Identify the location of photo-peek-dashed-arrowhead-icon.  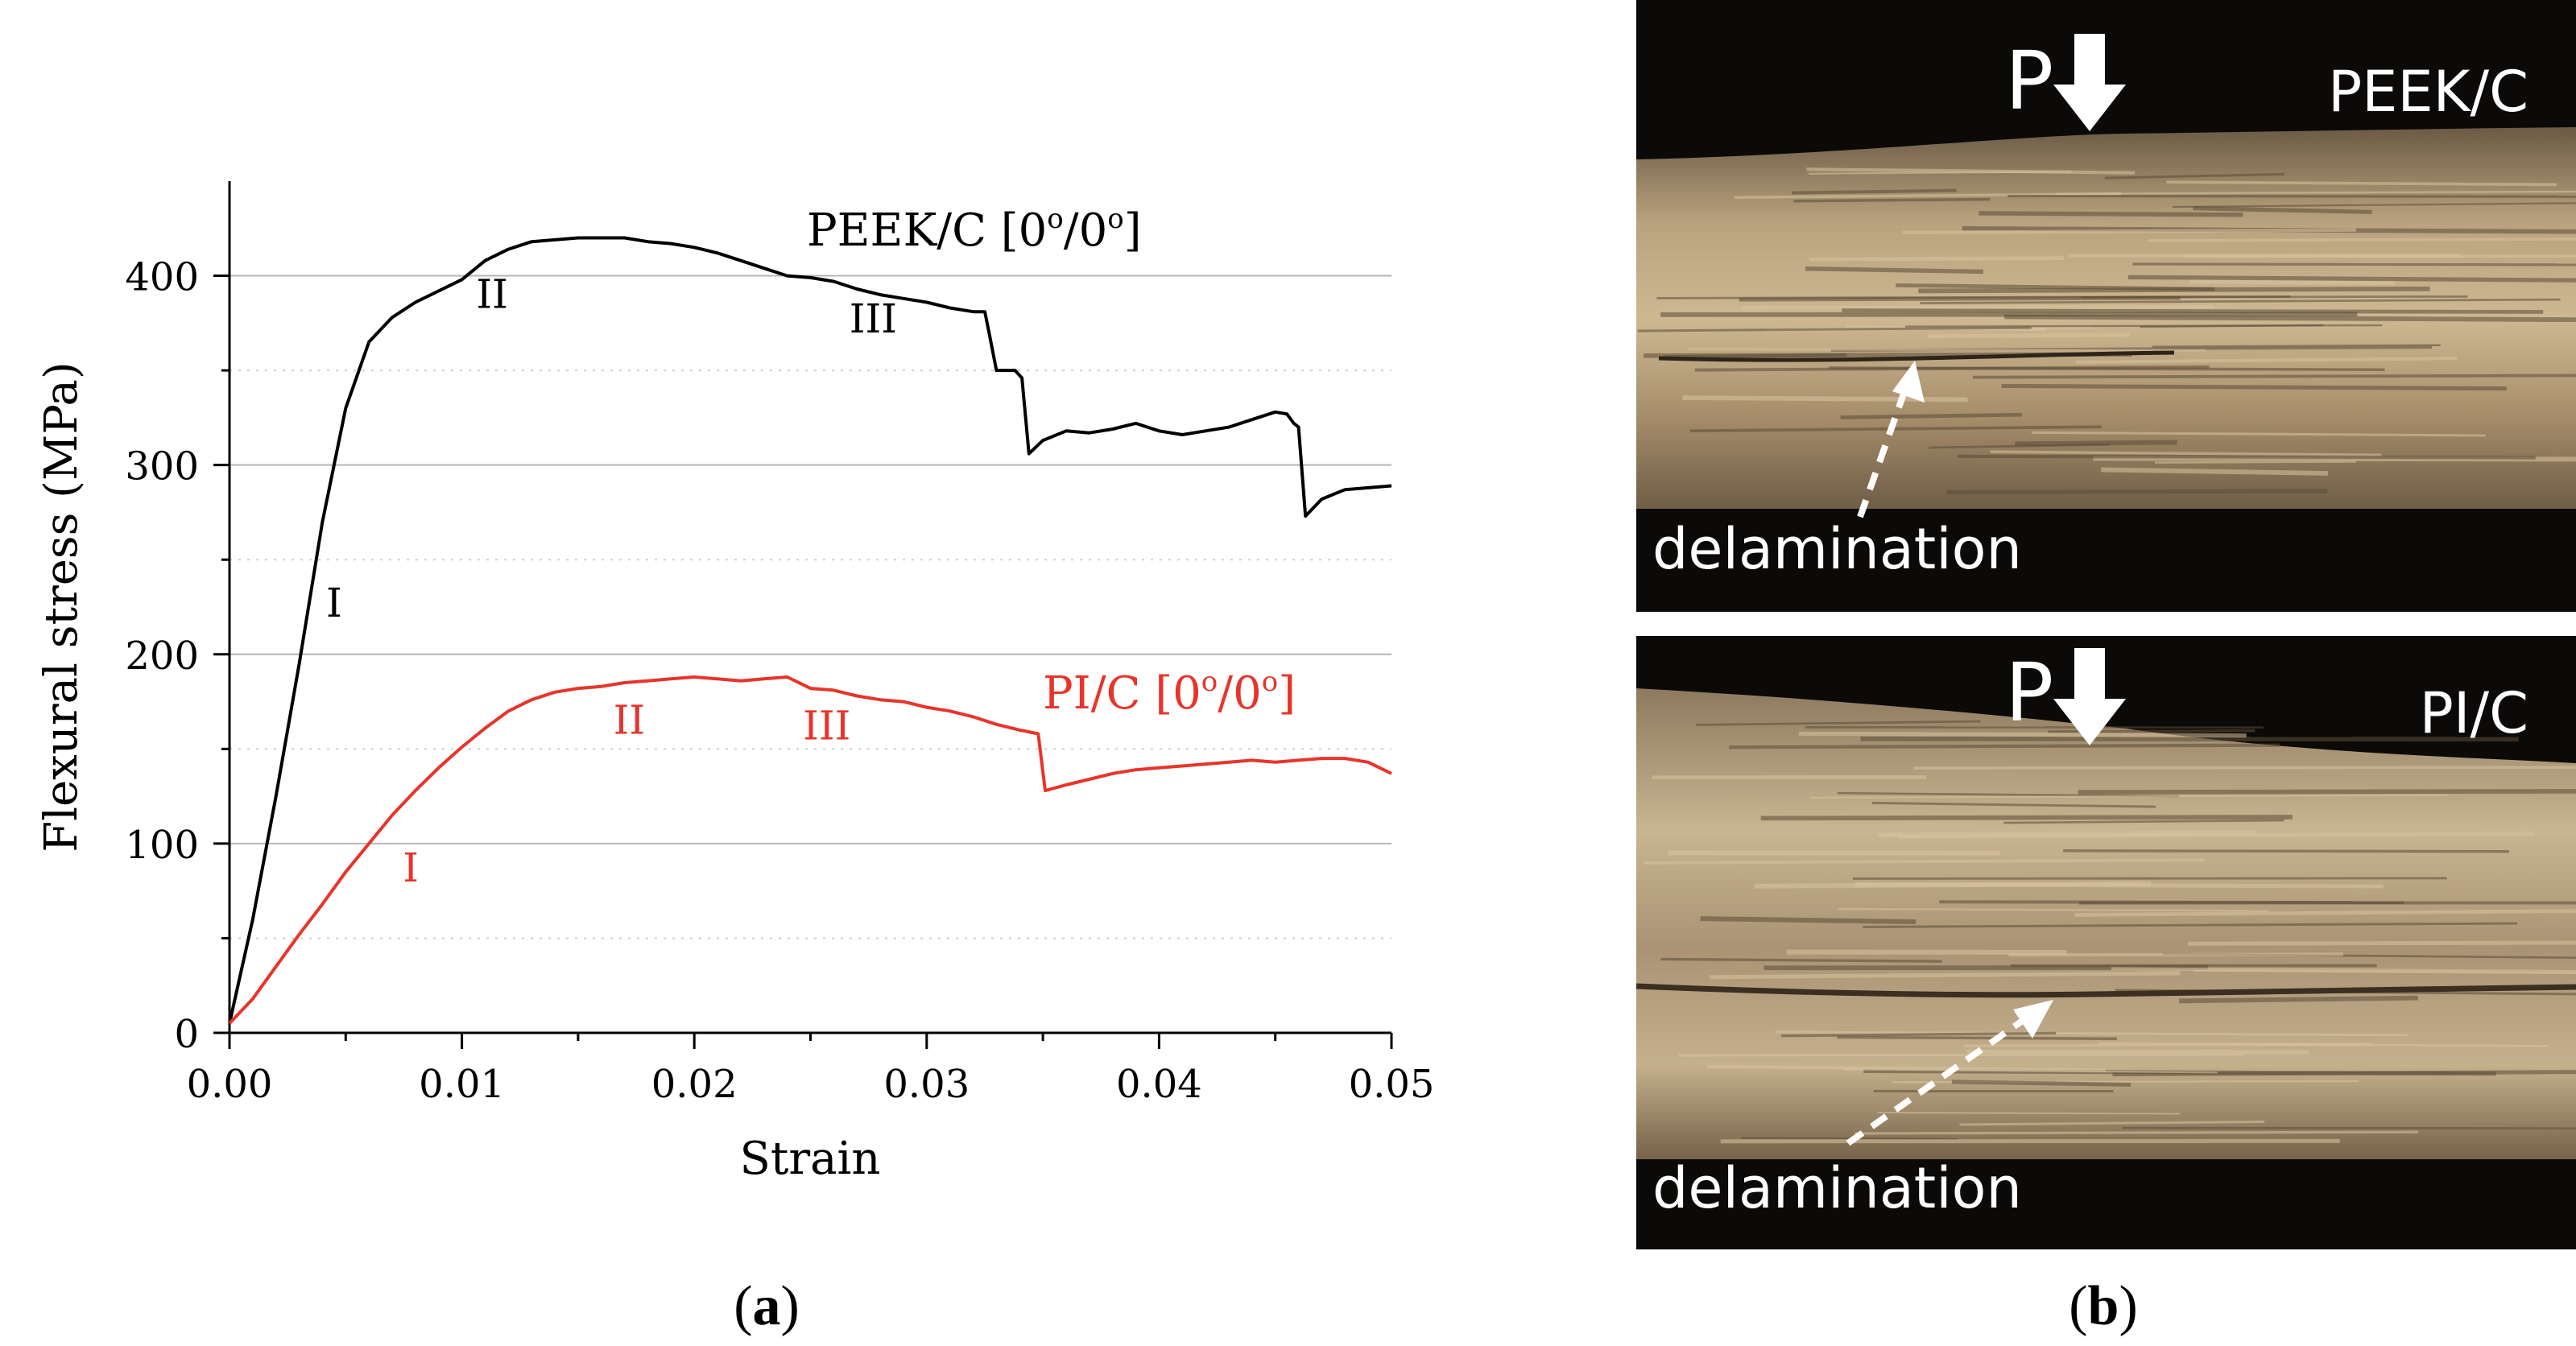
(1908, 382).